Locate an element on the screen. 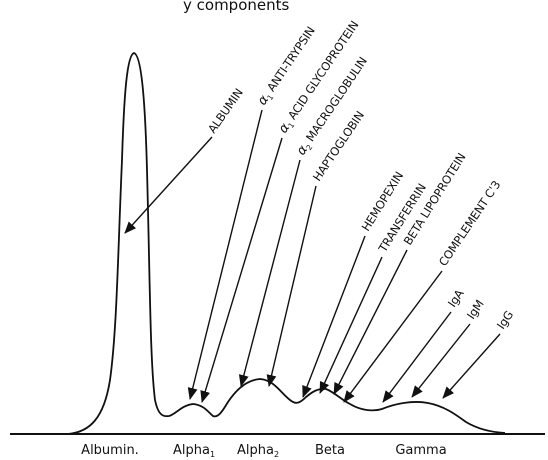 This screenshot has width=548, height=460. arrow-haptoglobin is located at coordinates (291, 286).